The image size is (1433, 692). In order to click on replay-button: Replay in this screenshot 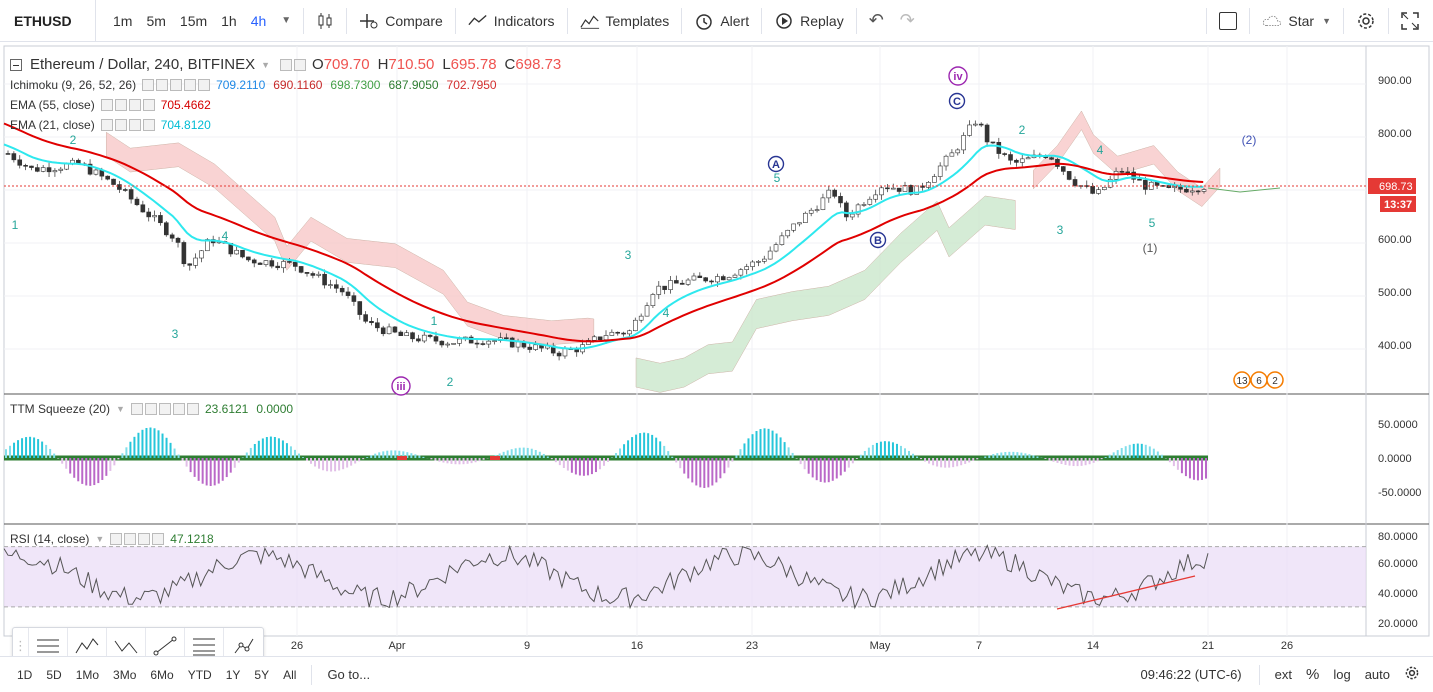, I will do `click(809, 21)`.